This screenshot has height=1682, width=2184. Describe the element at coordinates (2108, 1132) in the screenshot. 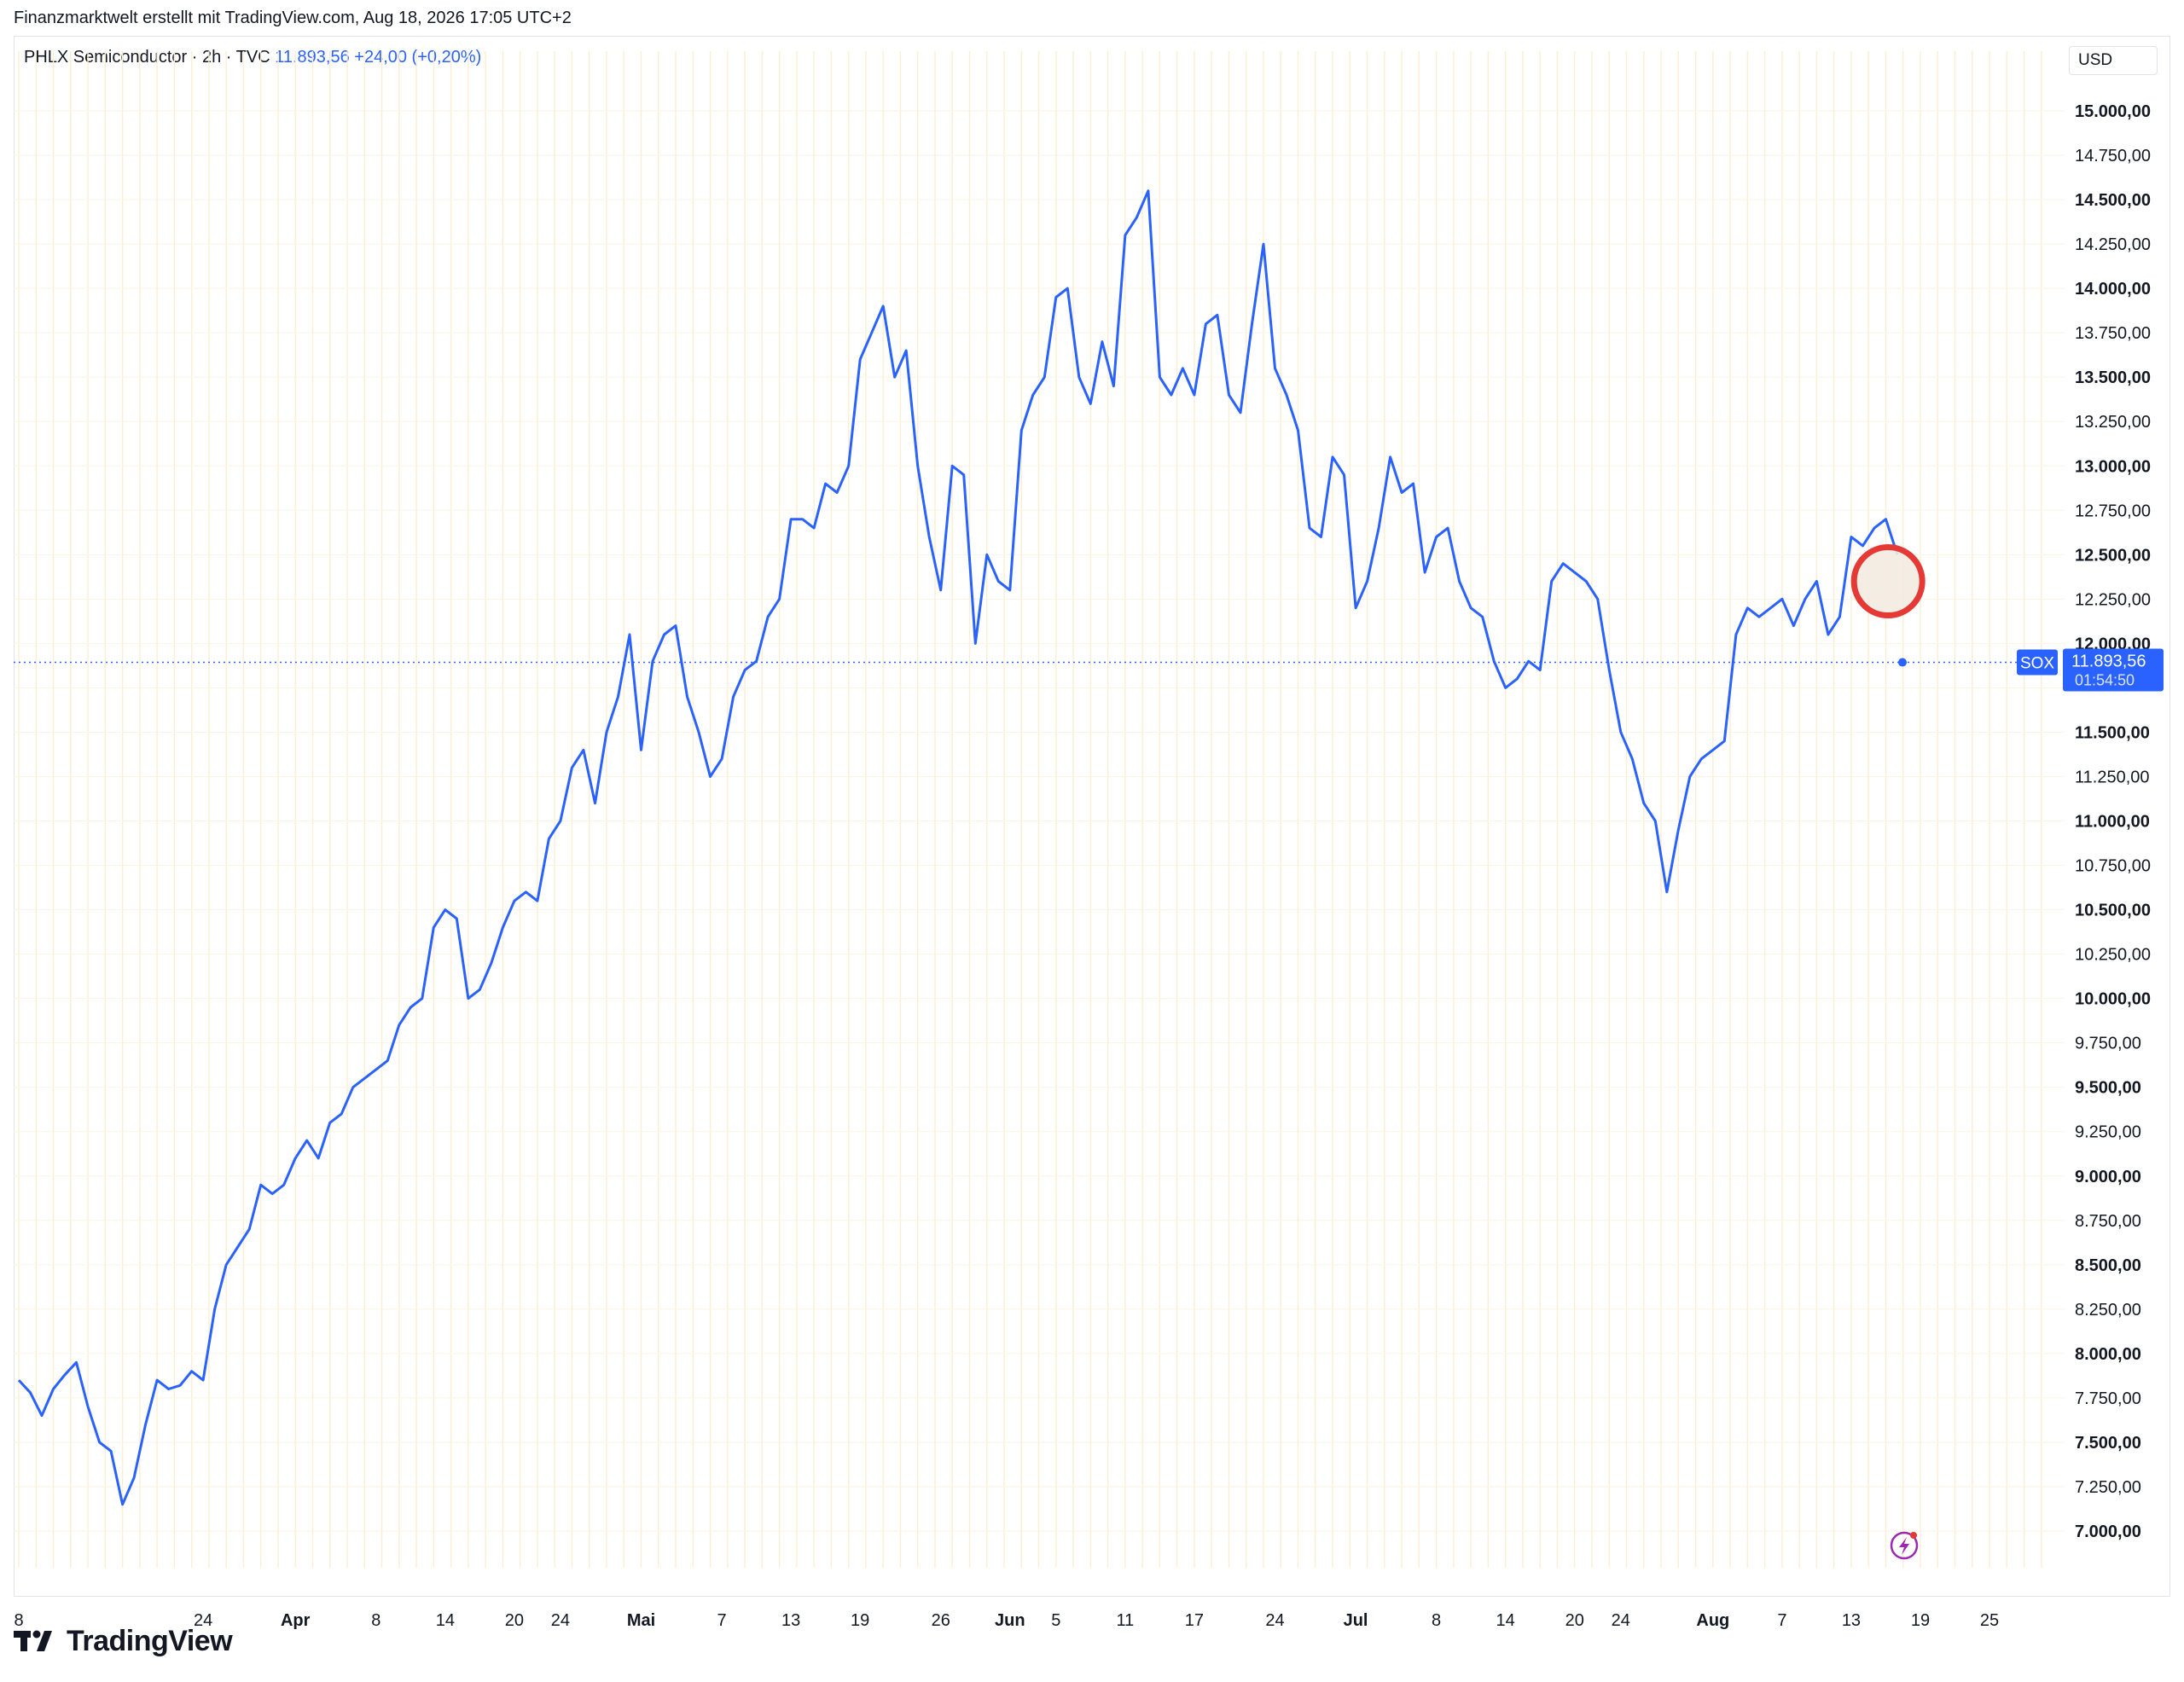

I see `y-tick-label: 9.250,00` at that location.